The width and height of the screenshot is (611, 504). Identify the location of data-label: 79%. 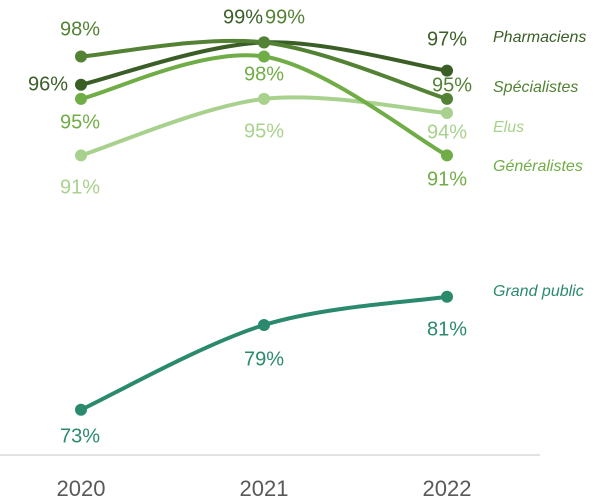
(264, 359).